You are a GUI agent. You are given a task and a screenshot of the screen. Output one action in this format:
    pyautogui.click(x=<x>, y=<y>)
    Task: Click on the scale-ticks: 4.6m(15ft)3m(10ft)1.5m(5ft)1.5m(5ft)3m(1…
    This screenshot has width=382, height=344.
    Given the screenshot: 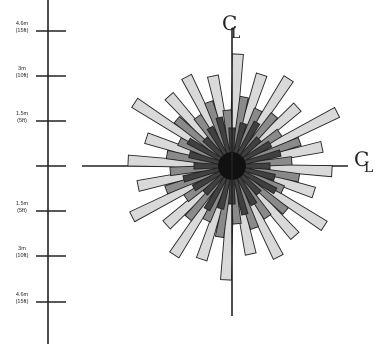 What is the action you would take?
    pyautogui.click(x=41, y=163)
    